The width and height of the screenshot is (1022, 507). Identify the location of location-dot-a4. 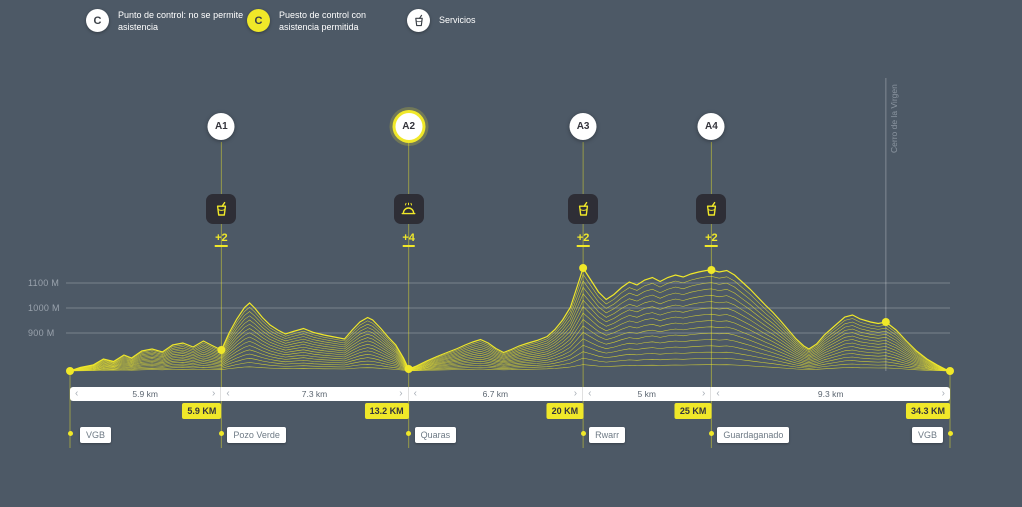
(711, 433).